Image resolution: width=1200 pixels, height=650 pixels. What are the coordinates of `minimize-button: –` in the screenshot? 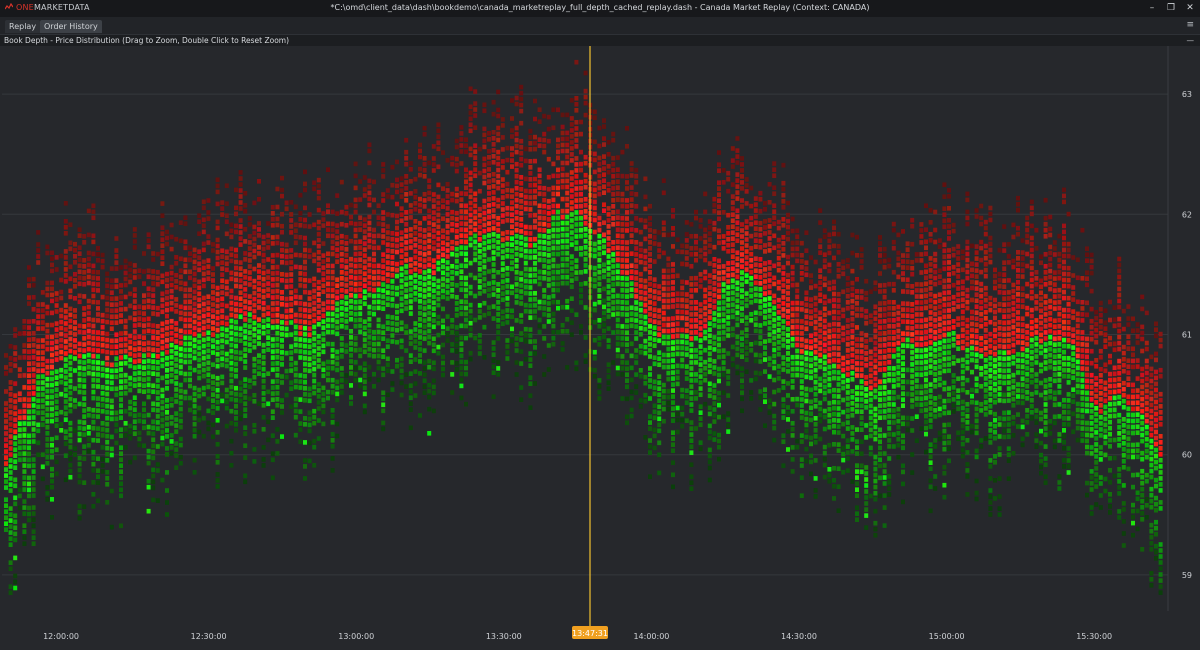 It's located at (1152, 7).